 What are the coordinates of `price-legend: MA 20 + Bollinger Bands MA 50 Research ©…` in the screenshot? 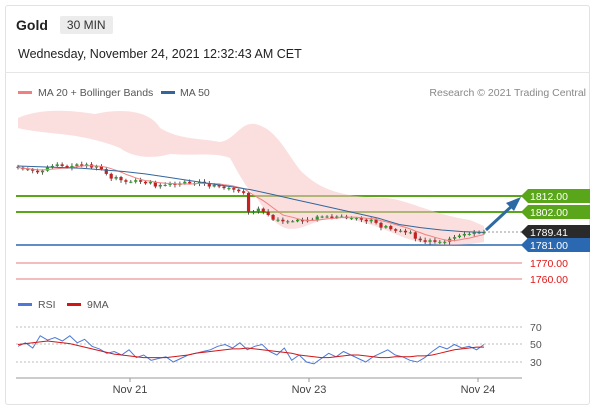 It's located at (302, 93).